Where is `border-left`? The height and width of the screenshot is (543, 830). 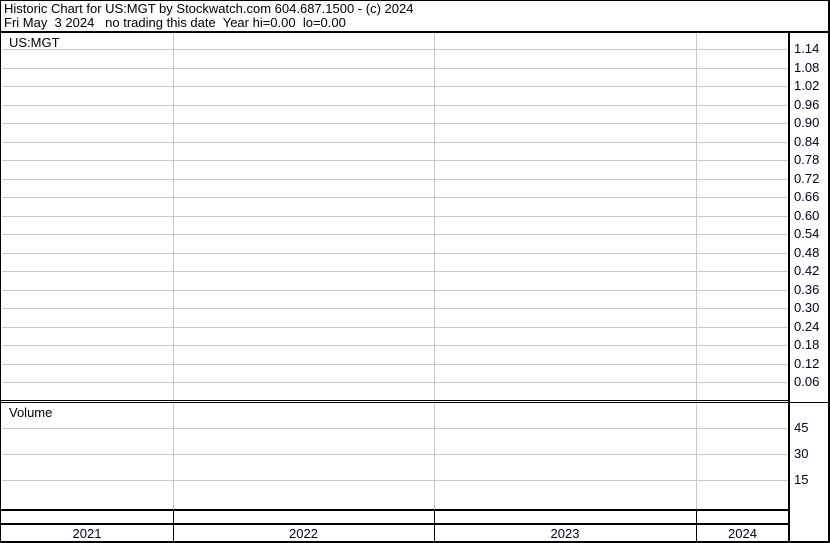
border-left is located at coordinates (0, 271).